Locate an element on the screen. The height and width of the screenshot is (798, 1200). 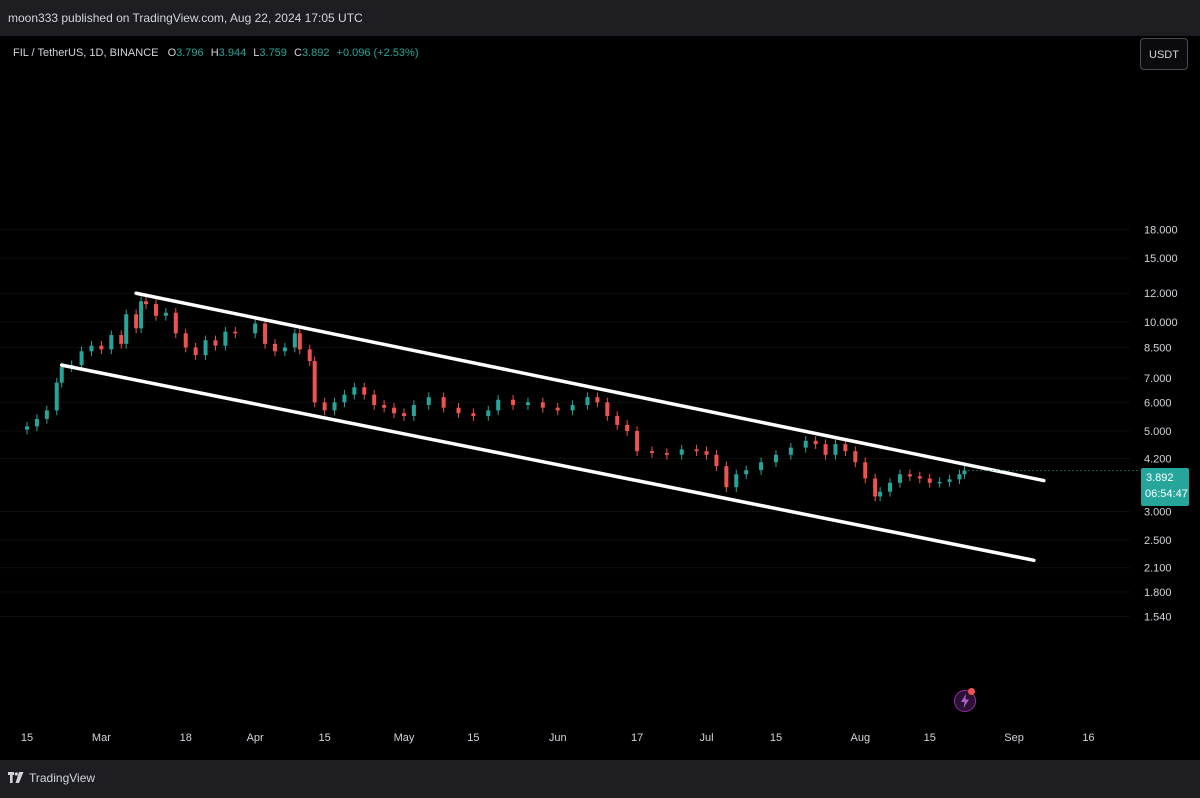
footer-brand: TradingView is located at coordinates (62, 778).